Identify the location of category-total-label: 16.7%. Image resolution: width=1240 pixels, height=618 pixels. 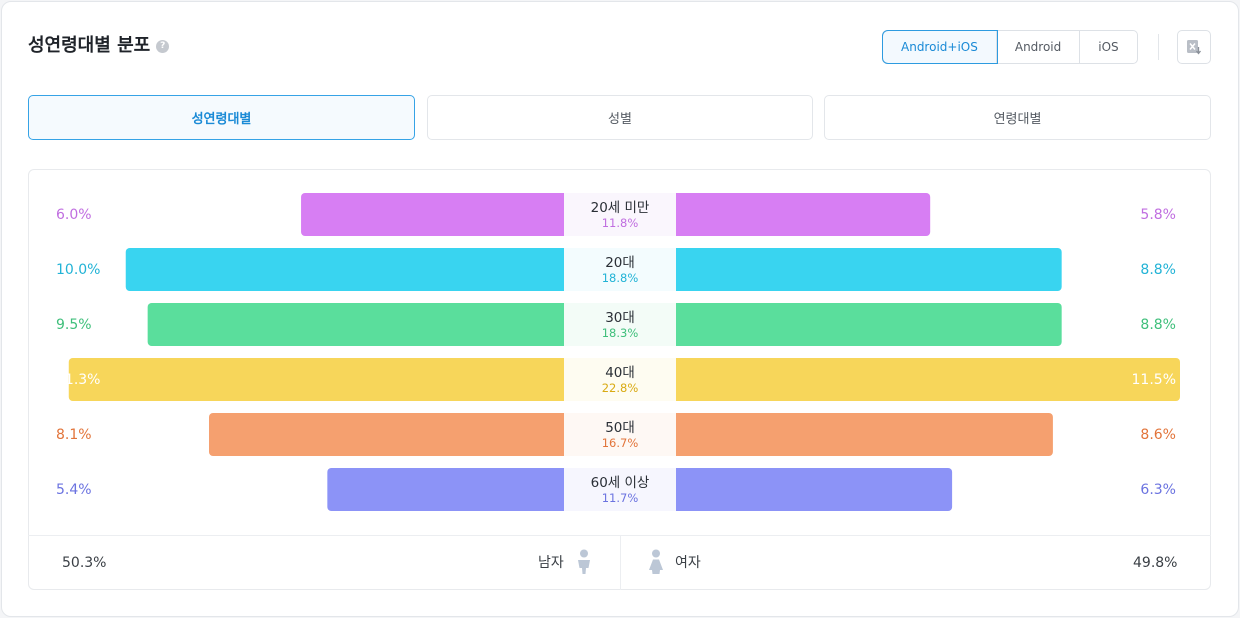
(620, 443).